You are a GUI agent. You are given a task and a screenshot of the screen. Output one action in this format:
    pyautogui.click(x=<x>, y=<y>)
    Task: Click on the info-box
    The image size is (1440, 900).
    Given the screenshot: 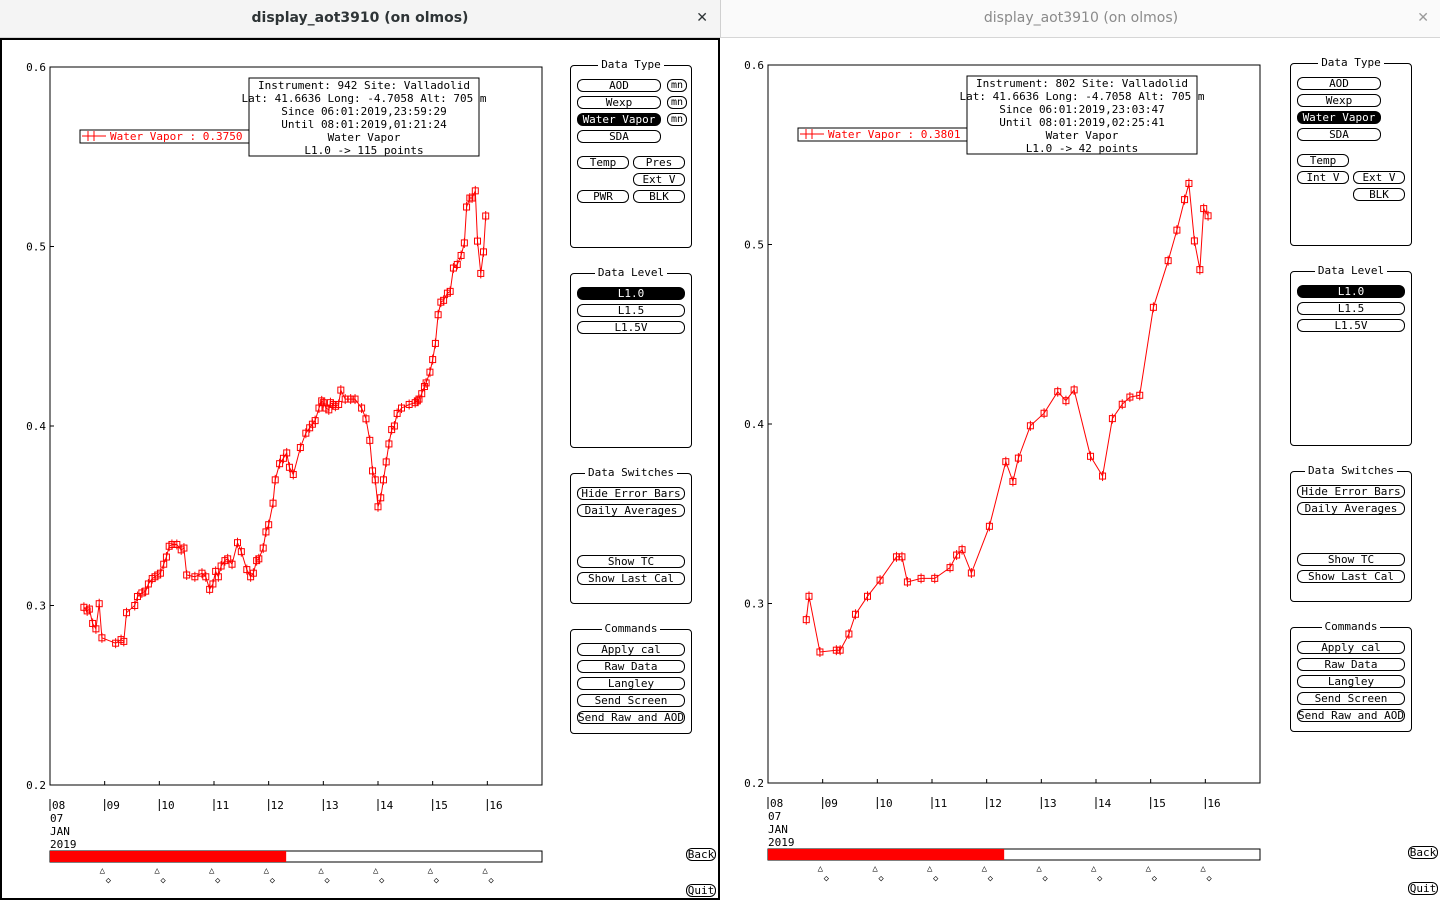 What is the action you would take?
    pyautogui.click(x=364, y=117)
    